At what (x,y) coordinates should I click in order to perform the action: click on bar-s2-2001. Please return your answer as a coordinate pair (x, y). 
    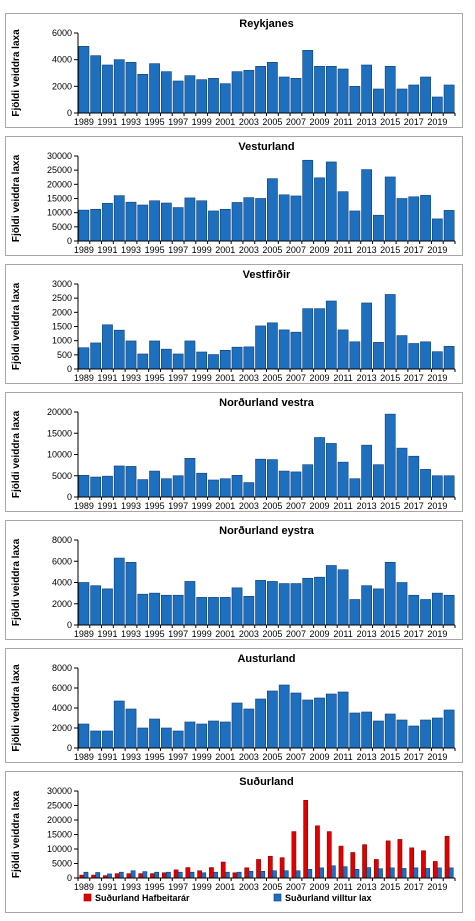
    Looking at the image, I should click on (227, 875).